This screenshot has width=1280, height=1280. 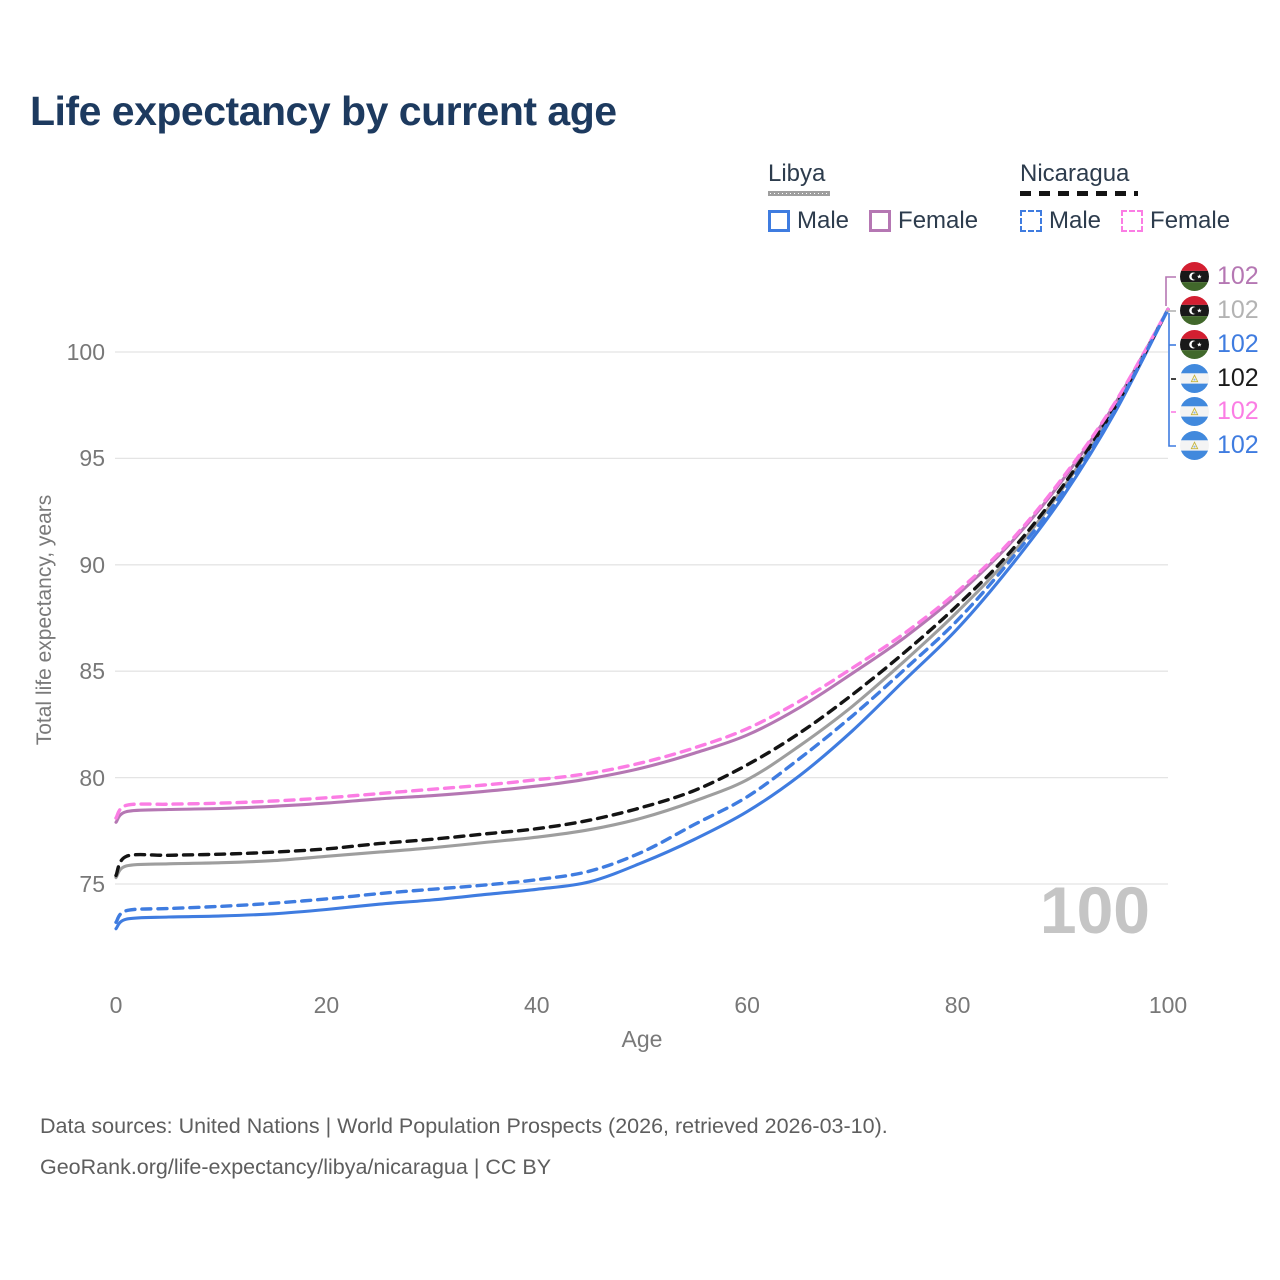 What do you see at coordinates (1190, 220) in the screenshot?
I see `legend-label-nicaragua-female: Female` at bounding box center [1190, 220].